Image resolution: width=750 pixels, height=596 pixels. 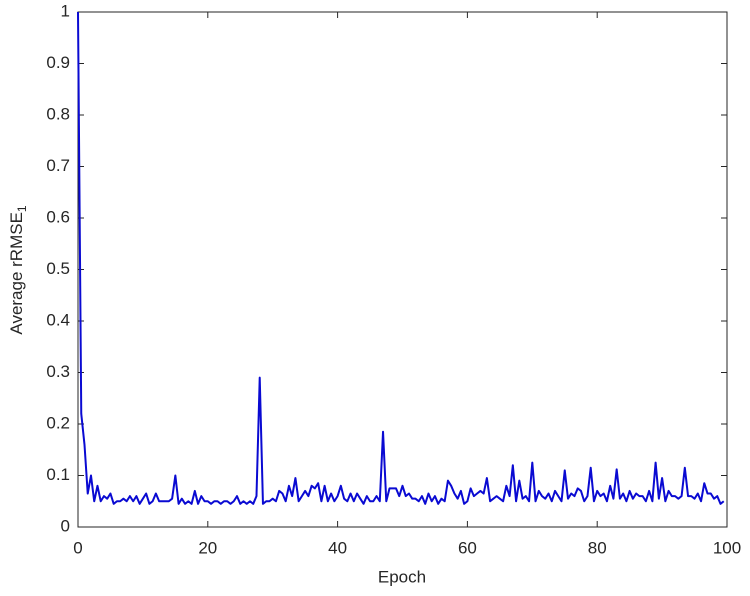 I want to click on y-axis-label-subscript: 1, so click(x=22, y=208).